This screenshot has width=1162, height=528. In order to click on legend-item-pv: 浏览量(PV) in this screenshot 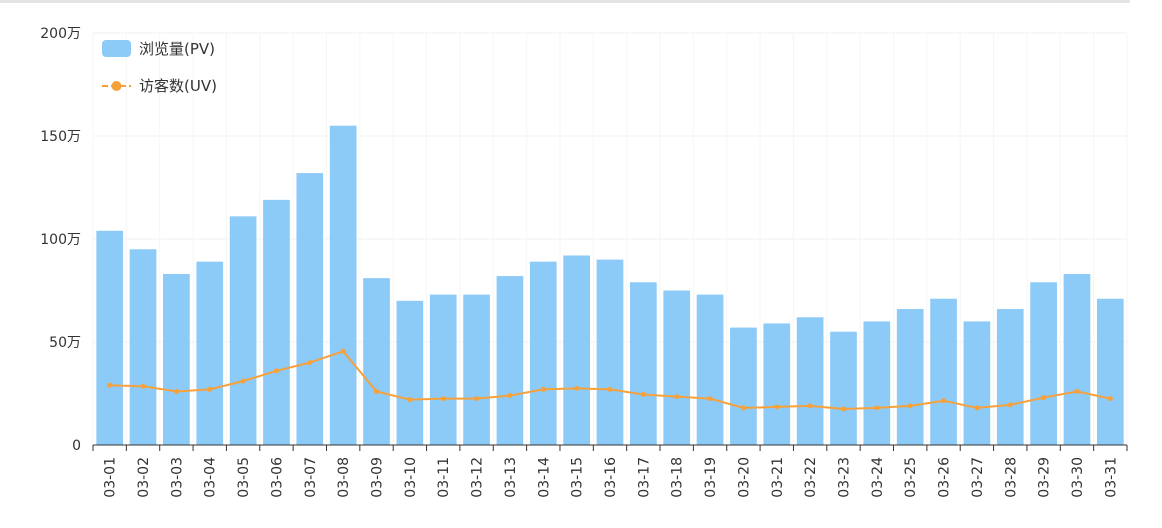, I will do `click(158, 49)`.